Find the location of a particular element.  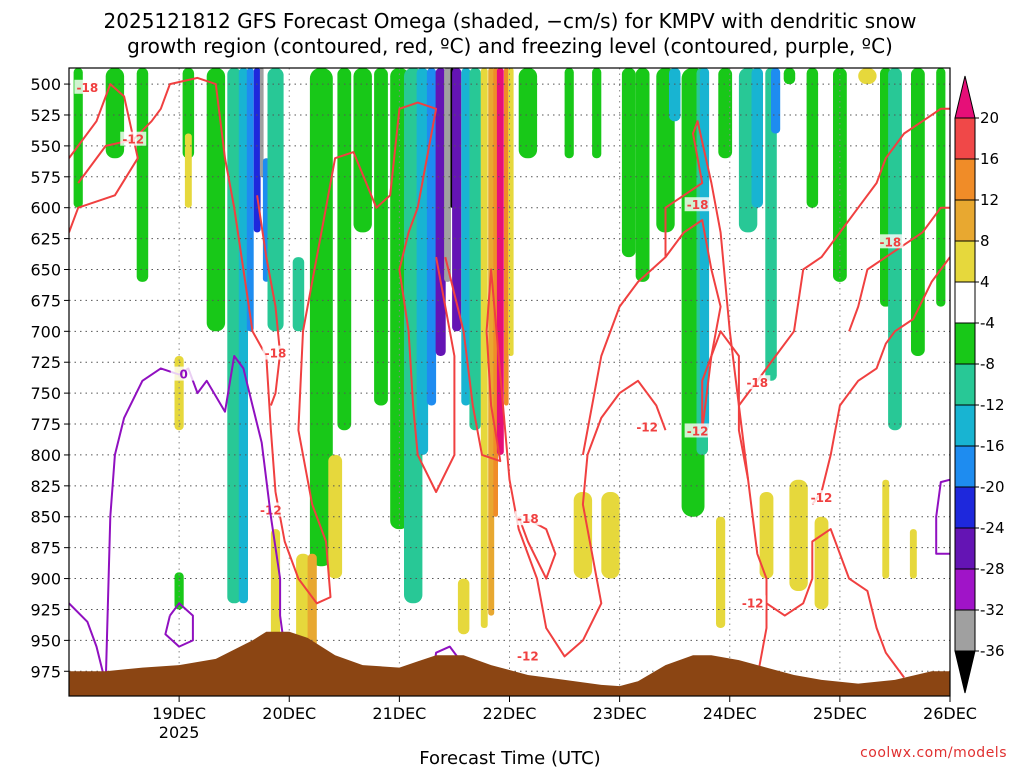

dgz-label-8: -12 is located at coordinates (698, 431).